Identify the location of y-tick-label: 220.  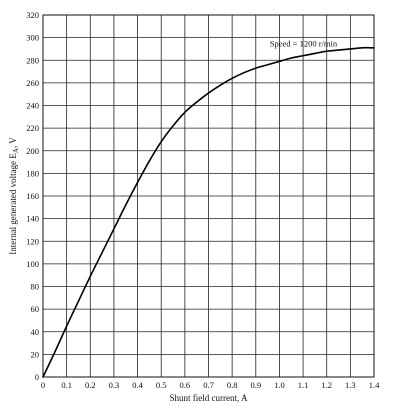
(32, 128).